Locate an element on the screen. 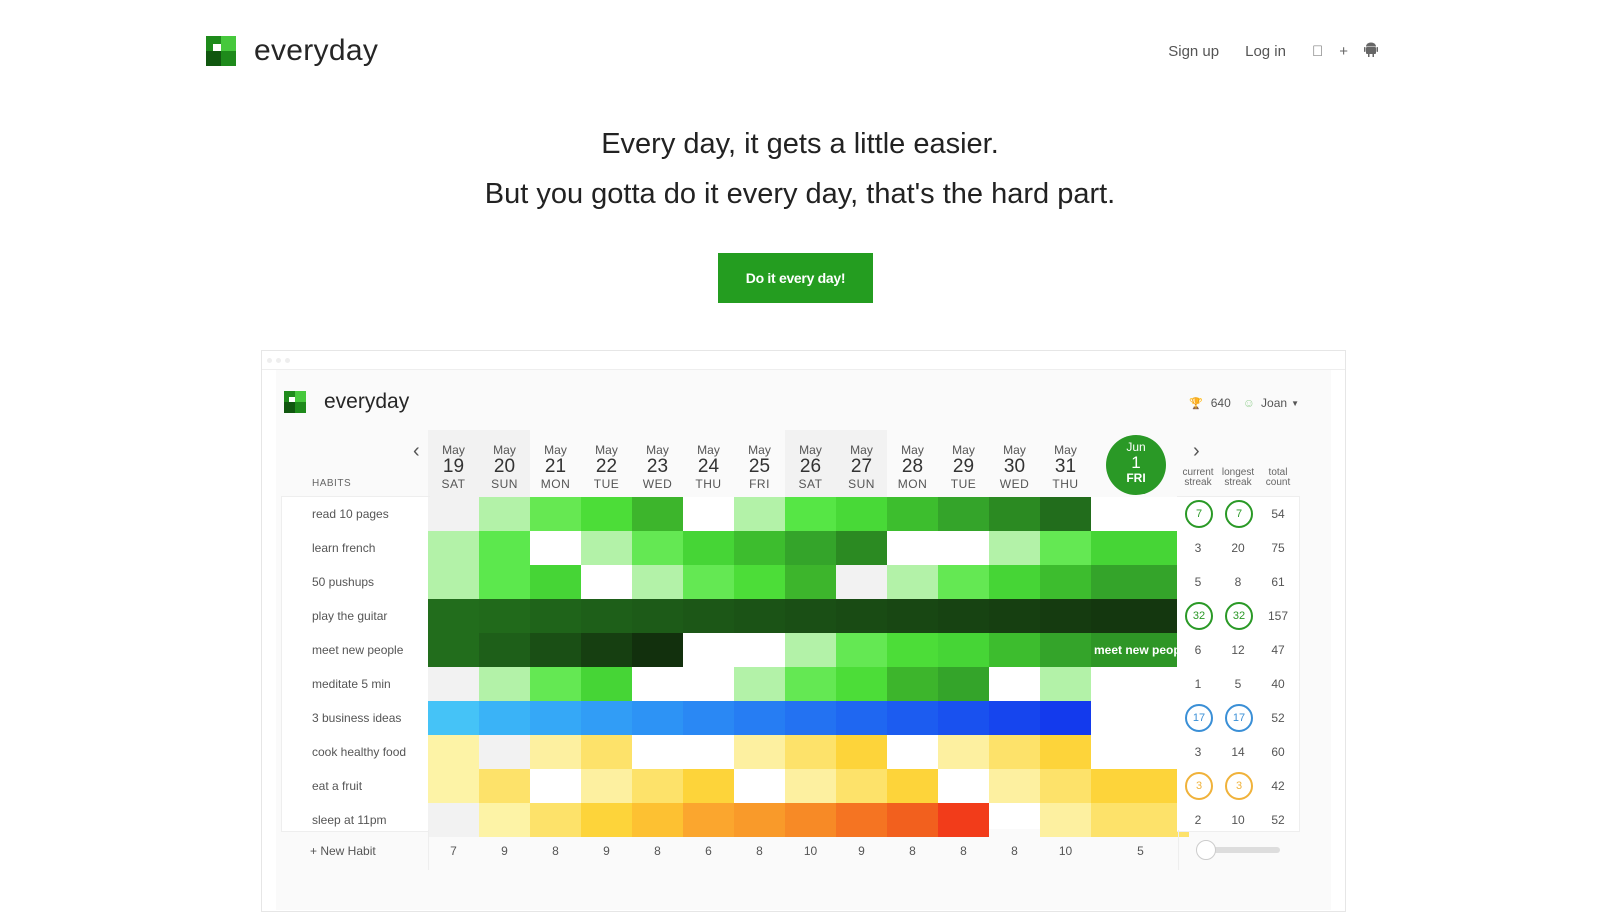  habit-name: eat a fruit is located at coordinates (337, 786).